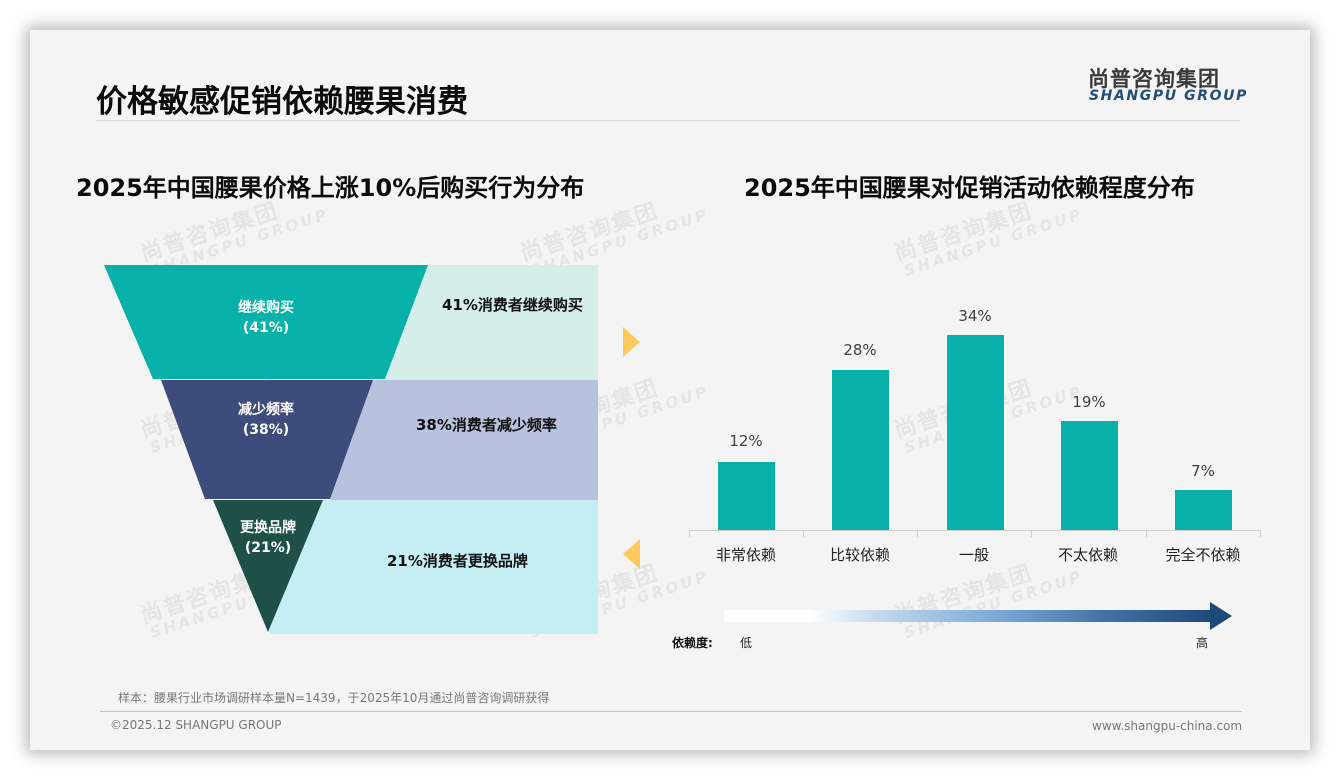 The height and width of the screenshot is (780, 1340). Describe the element at coordinates (692, 643) in the screenshot. I see `scale-title: 依赖度:` at that location.